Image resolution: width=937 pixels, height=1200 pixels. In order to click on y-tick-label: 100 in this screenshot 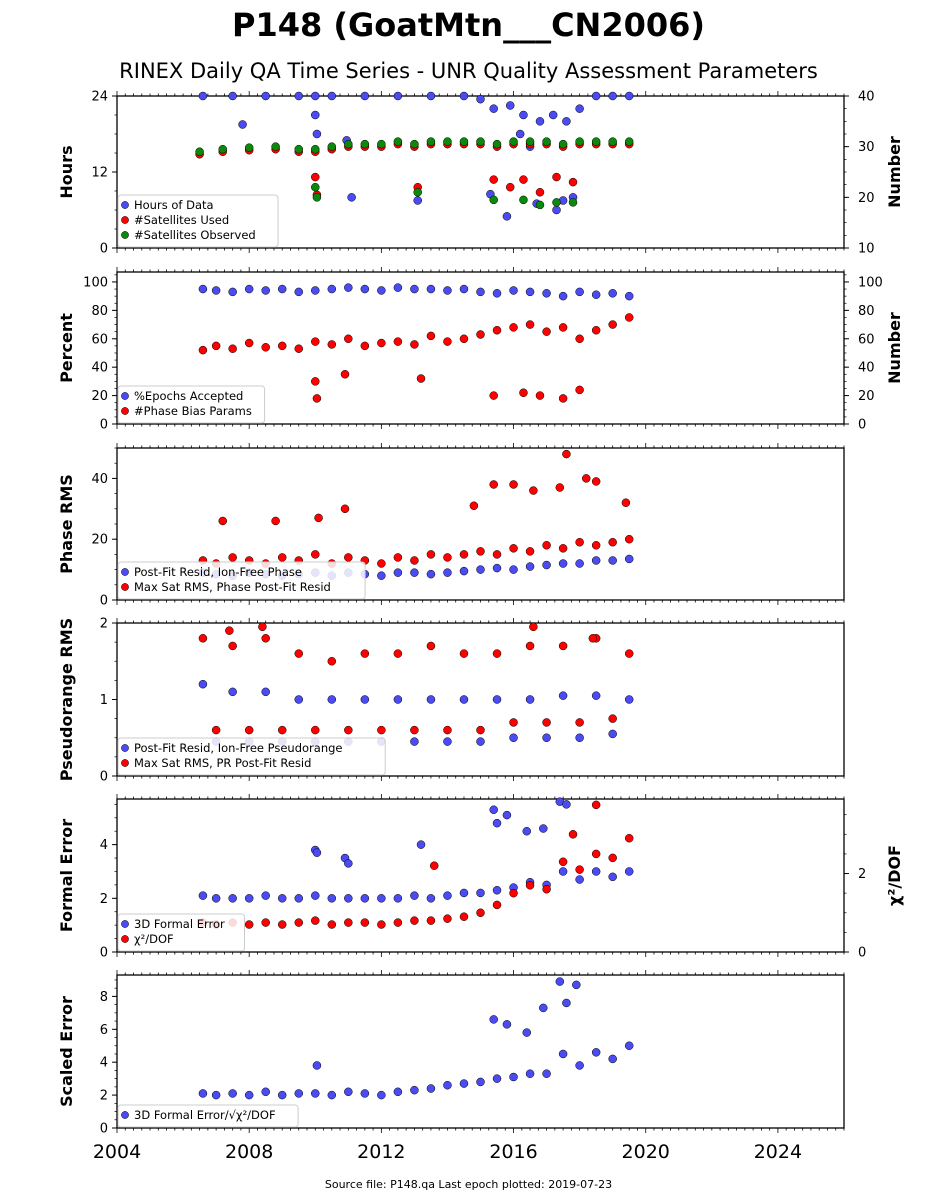, I will do `click(95, 282)`.